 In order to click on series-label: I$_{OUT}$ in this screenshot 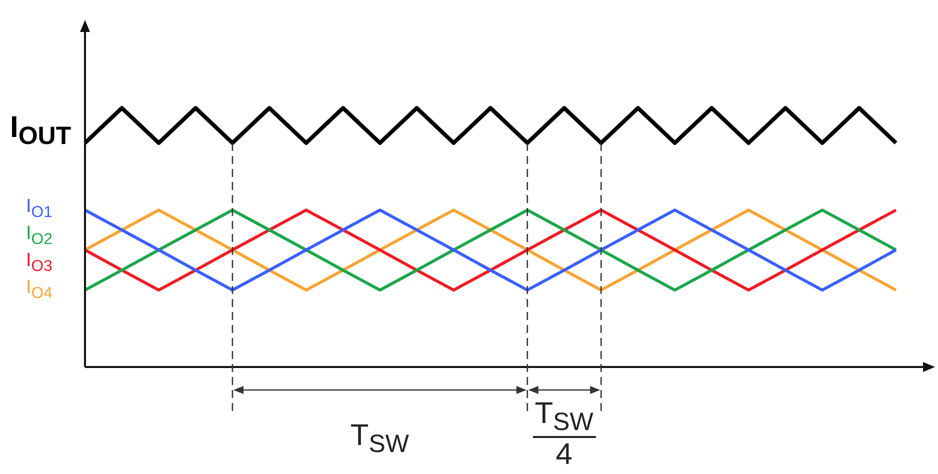, I will do `click(41, 130)`.